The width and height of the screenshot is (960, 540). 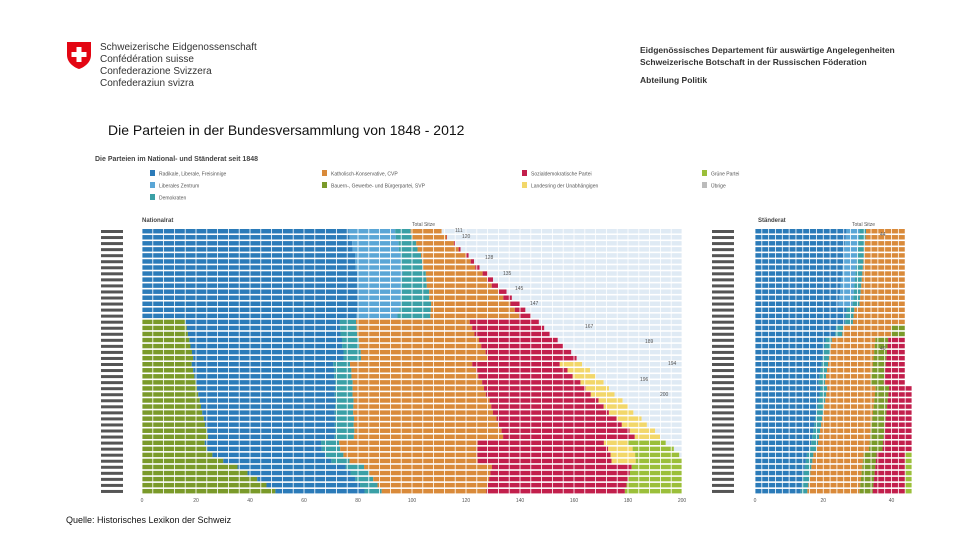 I want to click on legend-label: Demokraten, so click(x=172, y=199).